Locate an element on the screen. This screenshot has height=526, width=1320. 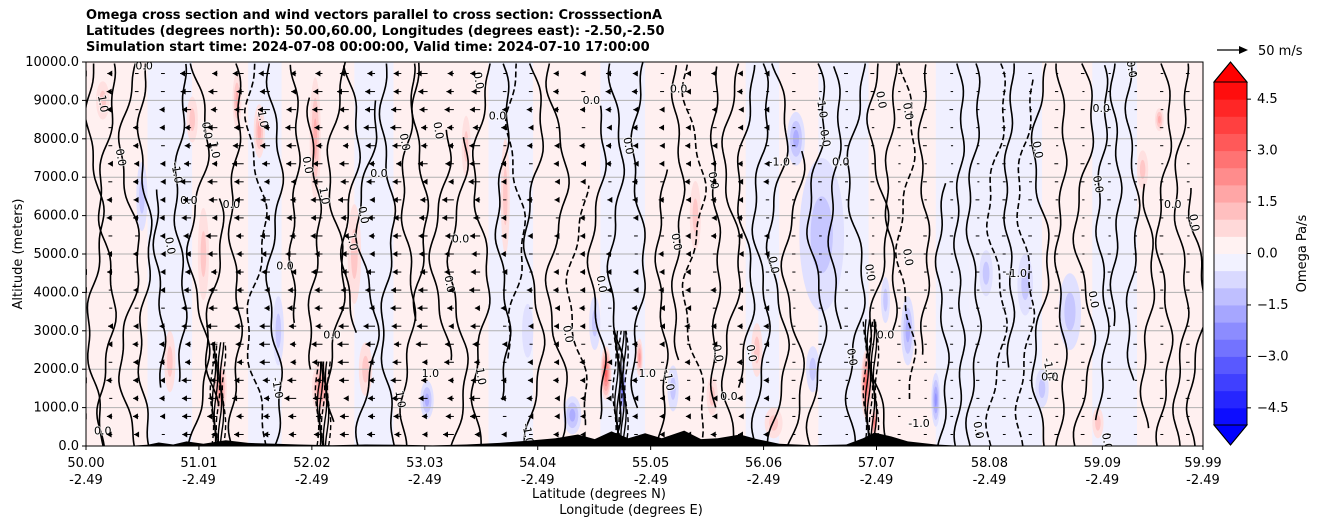
colorbar: 4.5 3.0 1.5 0.0 −1.5 −3.0 −4.5 Omega Pa/s is located at coordinates (1261, 253).